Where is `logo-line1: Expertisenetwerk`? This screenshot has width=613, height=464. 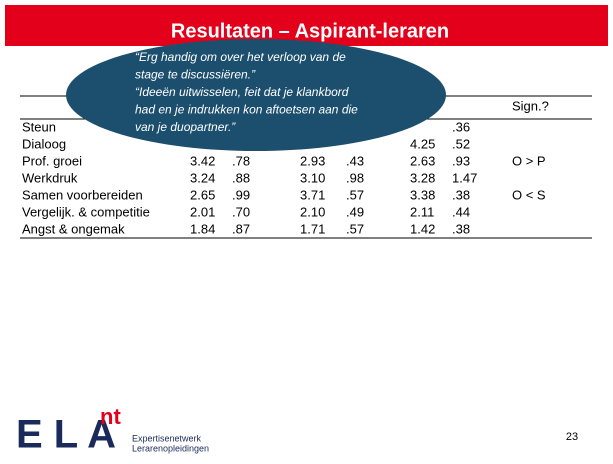
logo-line1: Expertisenetwerk is located at coordinates (167, 438).